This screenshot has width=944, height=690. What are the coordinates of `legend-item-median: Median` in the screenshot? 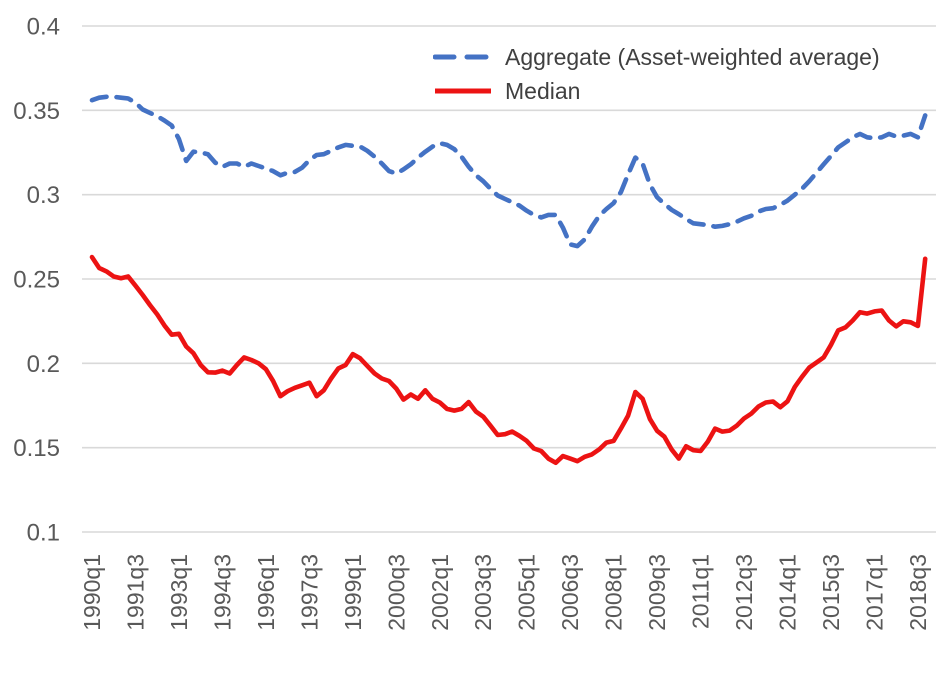 It's located at (656, 91).